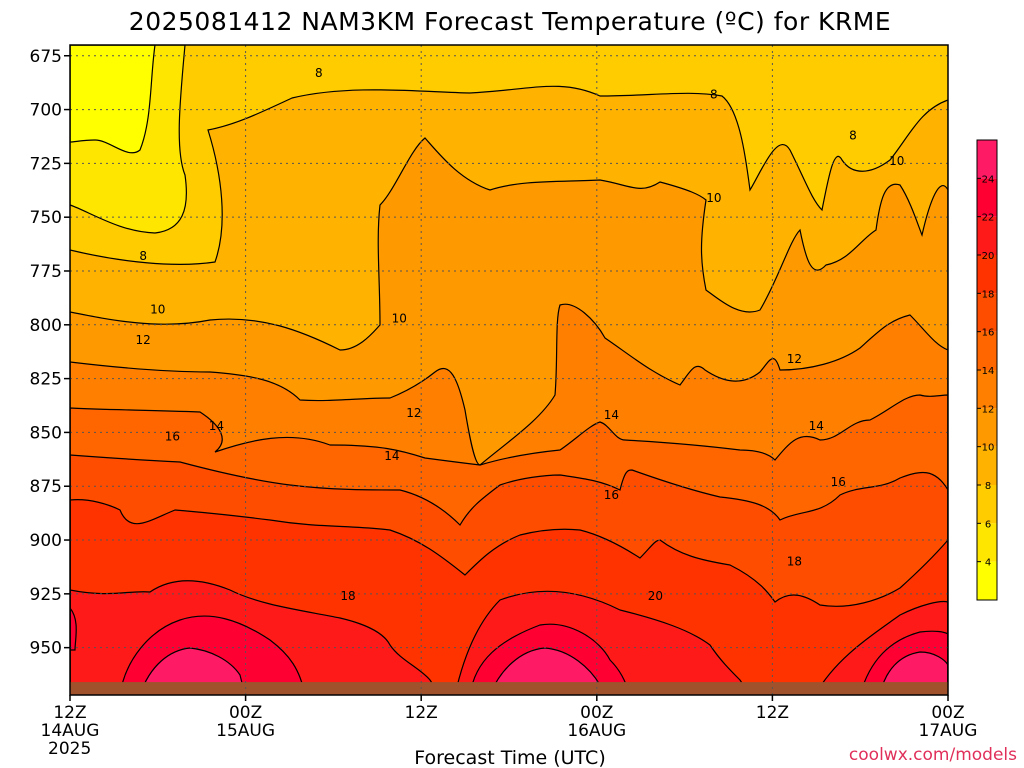 This screenshot has width=1024, height=768. Describe the element at coordinates (988, 486) in the screenshot. I see `colorbar-tick-label: 8` at that location.